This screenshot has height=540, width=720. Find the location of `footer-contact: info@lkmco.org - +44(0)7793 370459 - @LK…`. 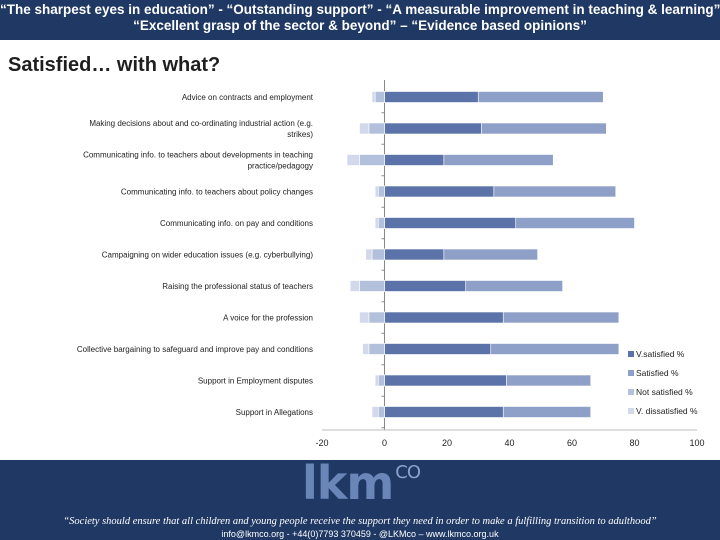

footer-contact: info@lkmco.org - +44(0)7793 370459 - @LK… is located at coordinates (360, 534).